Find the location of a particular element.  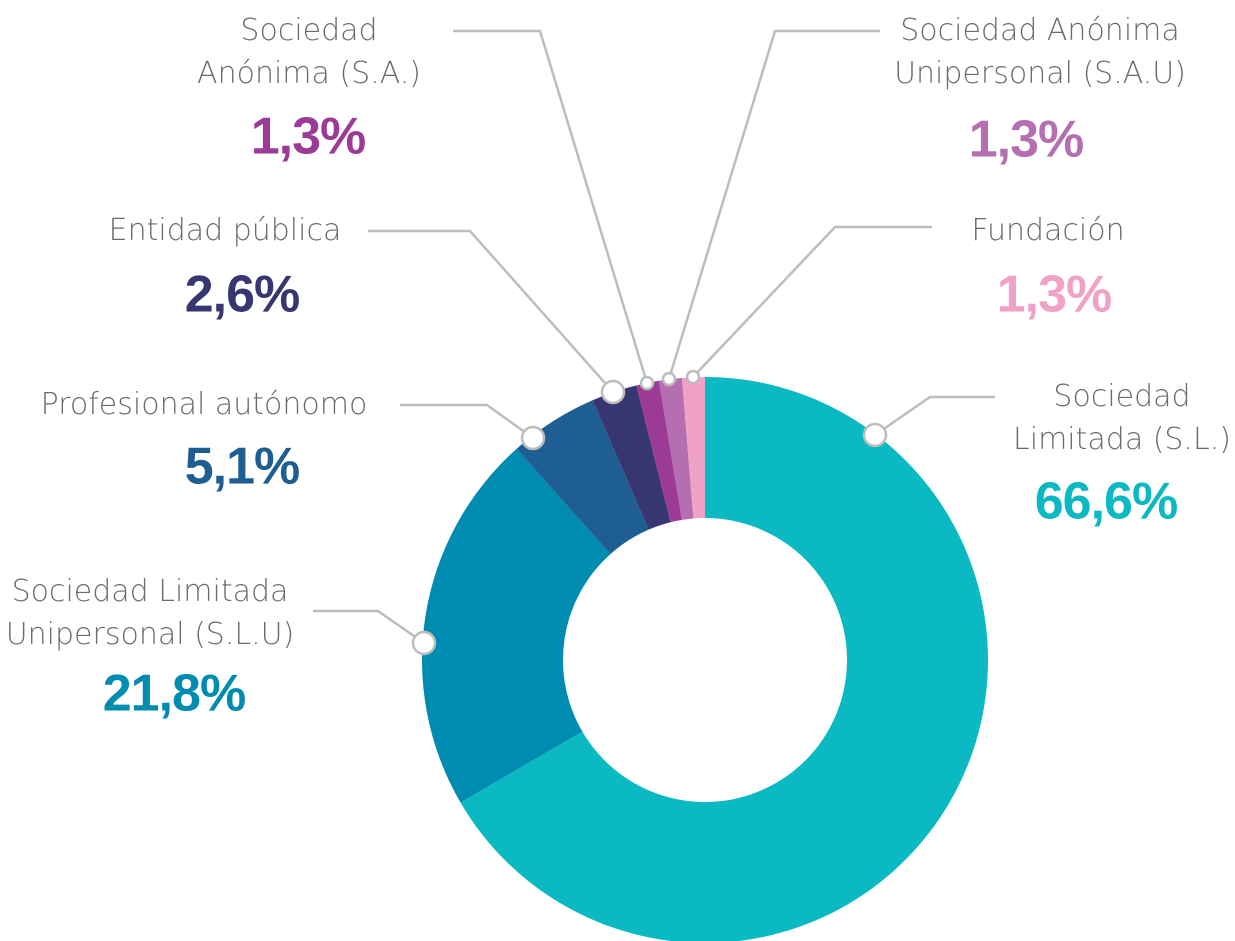

label-line: Unipersonal (S.L.U) is located at coordinates (150, 634).